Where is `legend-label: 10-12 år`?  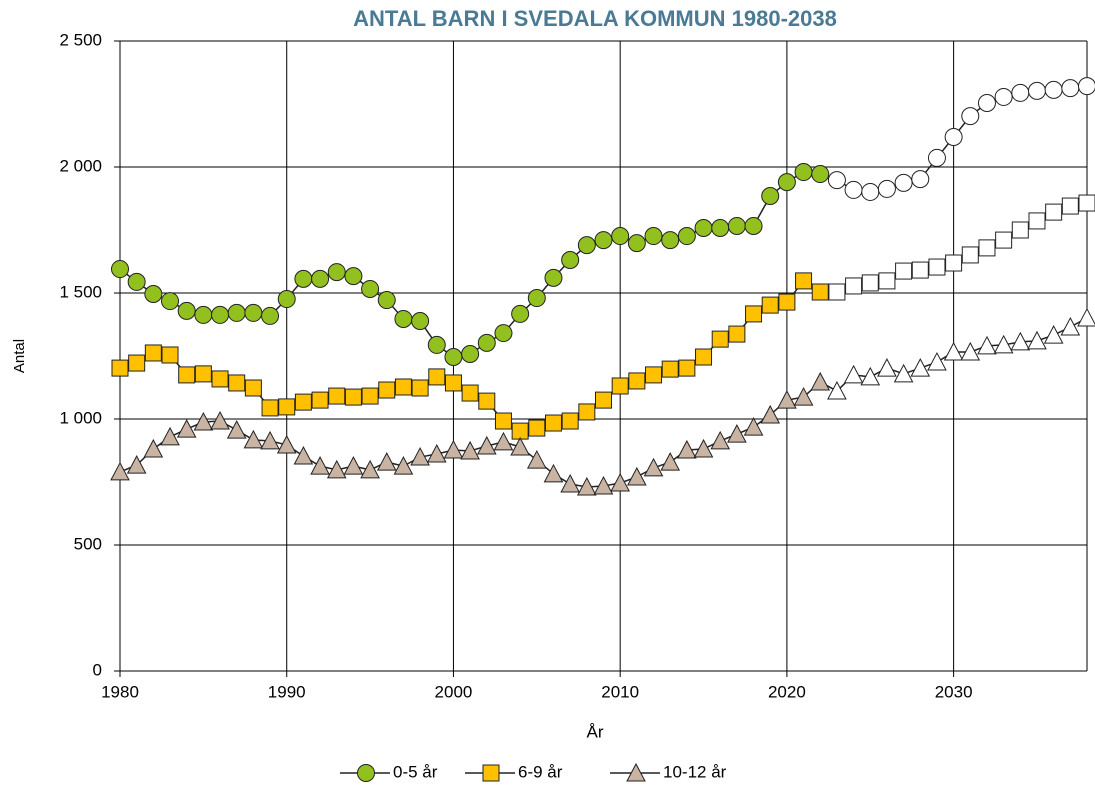 legend-label: 10-12 år is located at coordinates (695, 771).